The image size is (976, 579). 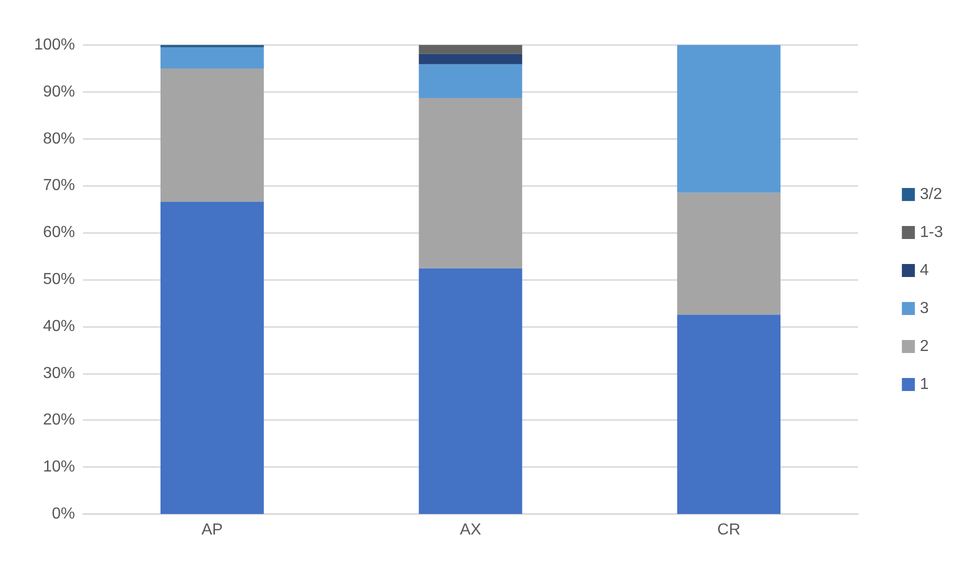 What do you see at coordinates (58, 185) in the screenshot?
I see `y-tick-label: 70%` at bounding box center [58, 185].